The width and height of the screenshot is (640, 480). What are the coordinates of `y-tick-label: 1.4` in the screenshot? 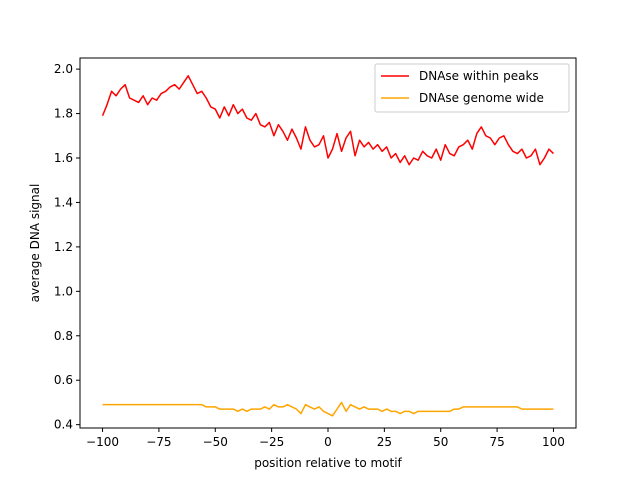 It's located at (63, 202).